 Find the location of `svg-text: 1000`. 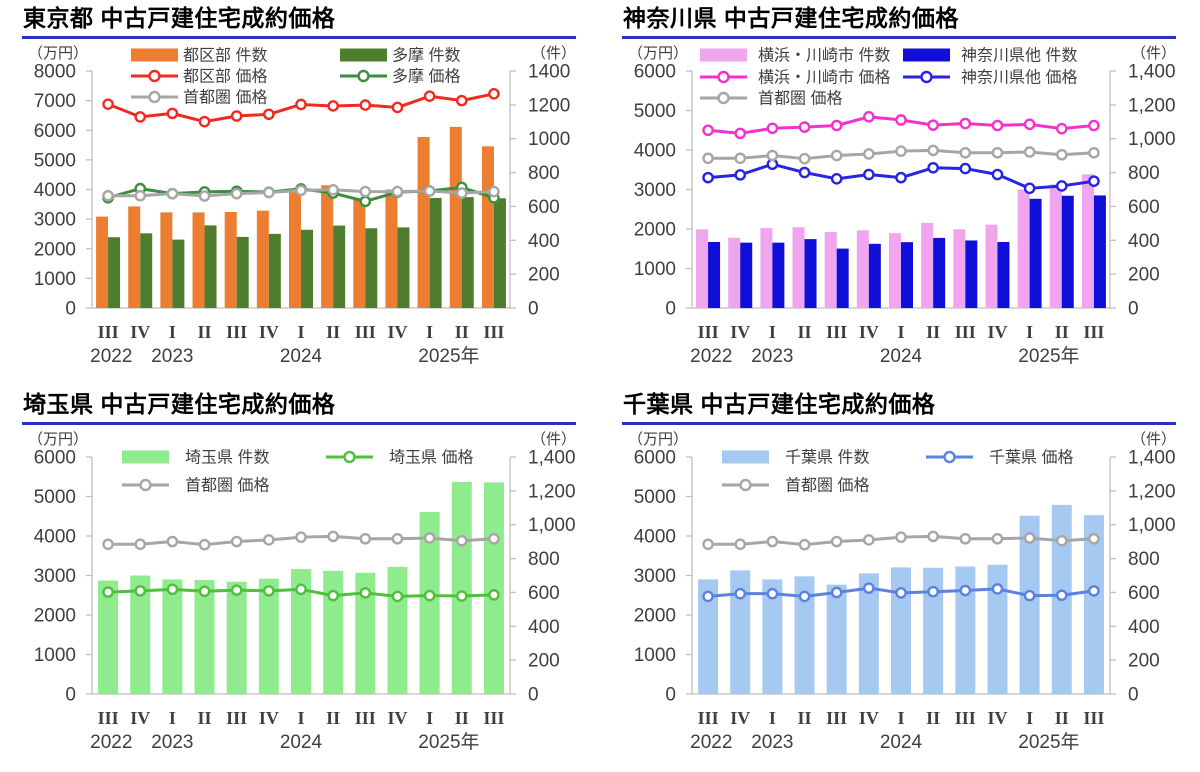

svg-text: 1000 is located at coordinates (549, 139).